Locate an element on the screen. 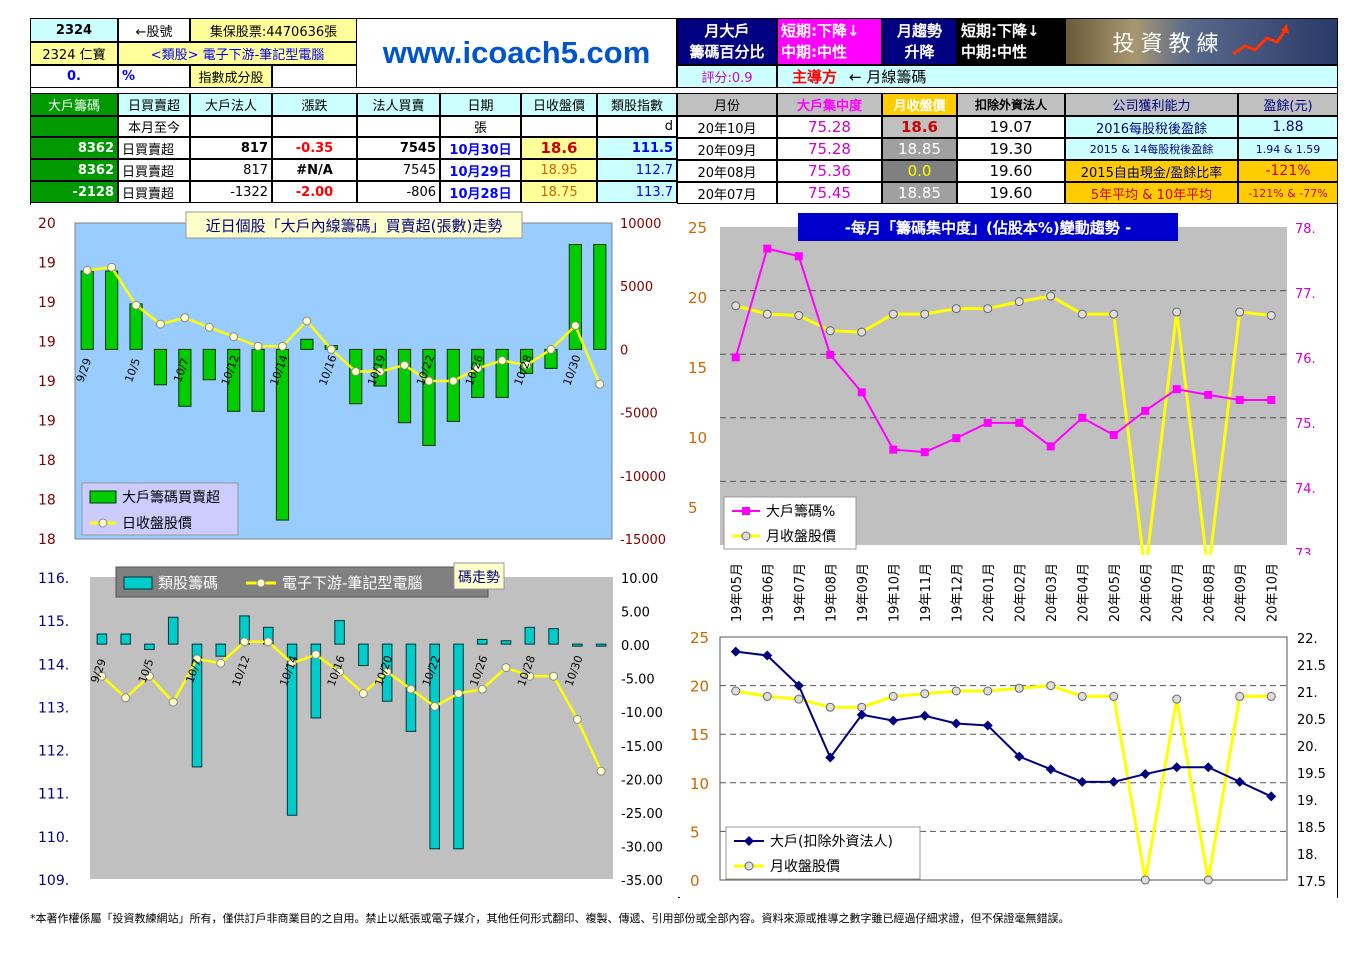  chart3-title-box is located at coordinates (479, 576).